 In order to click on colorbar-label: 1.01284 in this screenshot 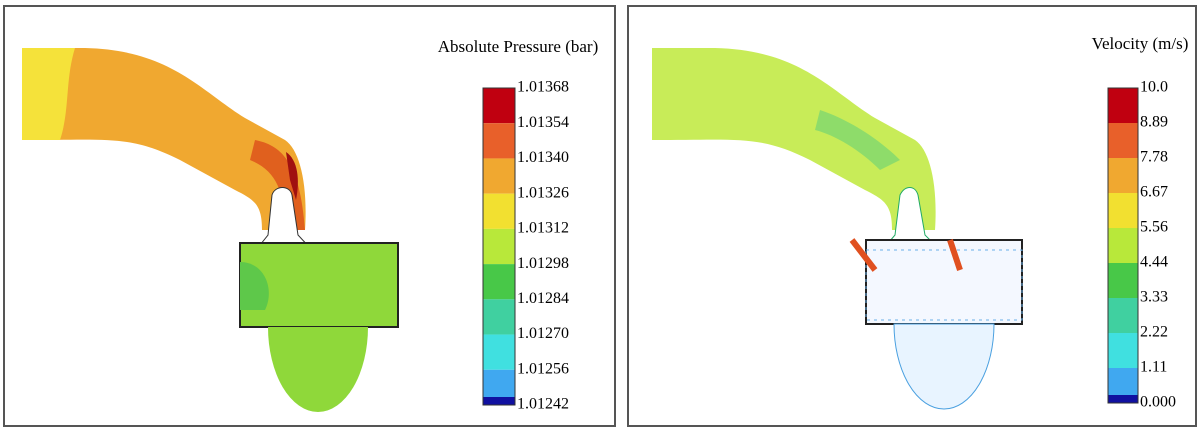, I will do `click(543, 298)`.